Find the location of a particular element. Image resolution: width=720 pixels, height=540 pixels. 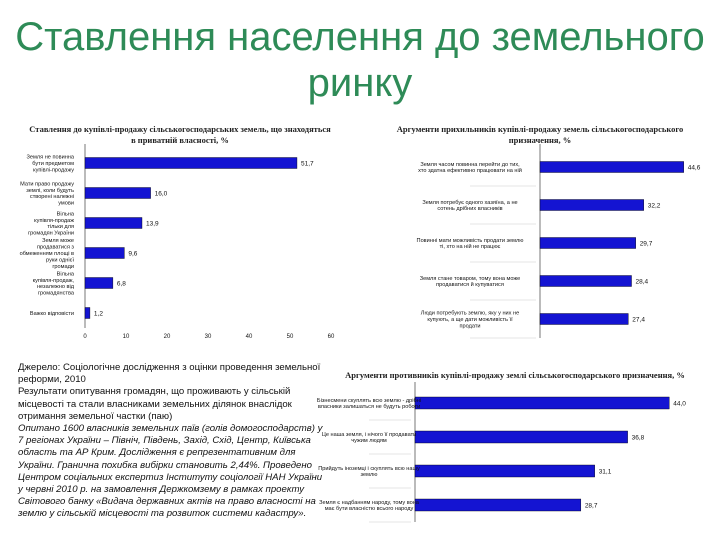

chart1-category-label-1-line-2: створені належні is located at coordinates (52, 197).